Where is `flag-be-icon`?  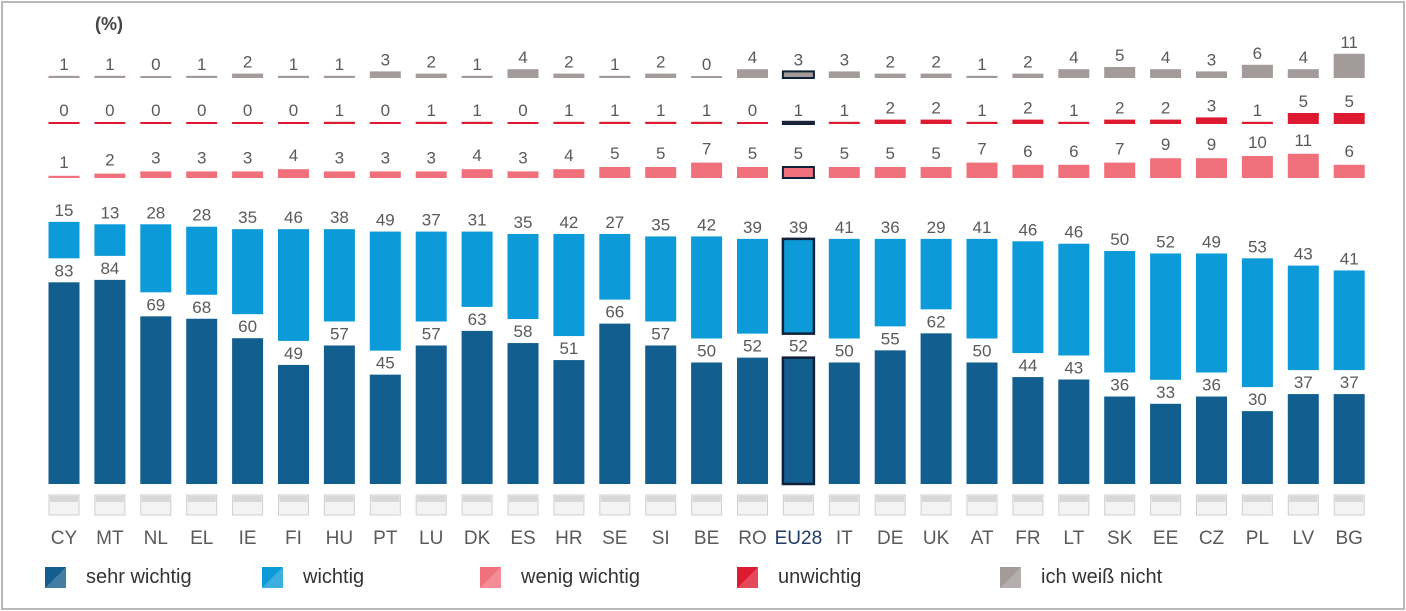
flag-be-icon is located at coordinates (707, 505).